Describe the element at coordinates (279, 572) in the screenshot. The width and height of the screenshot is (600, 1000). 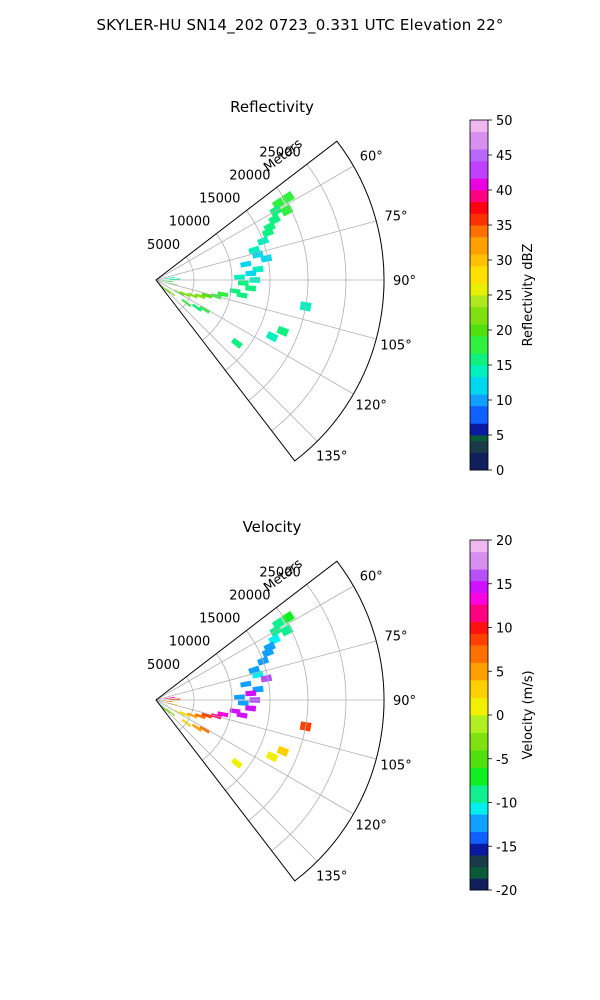
I see `r-tick-label-4: 25000` at that location.